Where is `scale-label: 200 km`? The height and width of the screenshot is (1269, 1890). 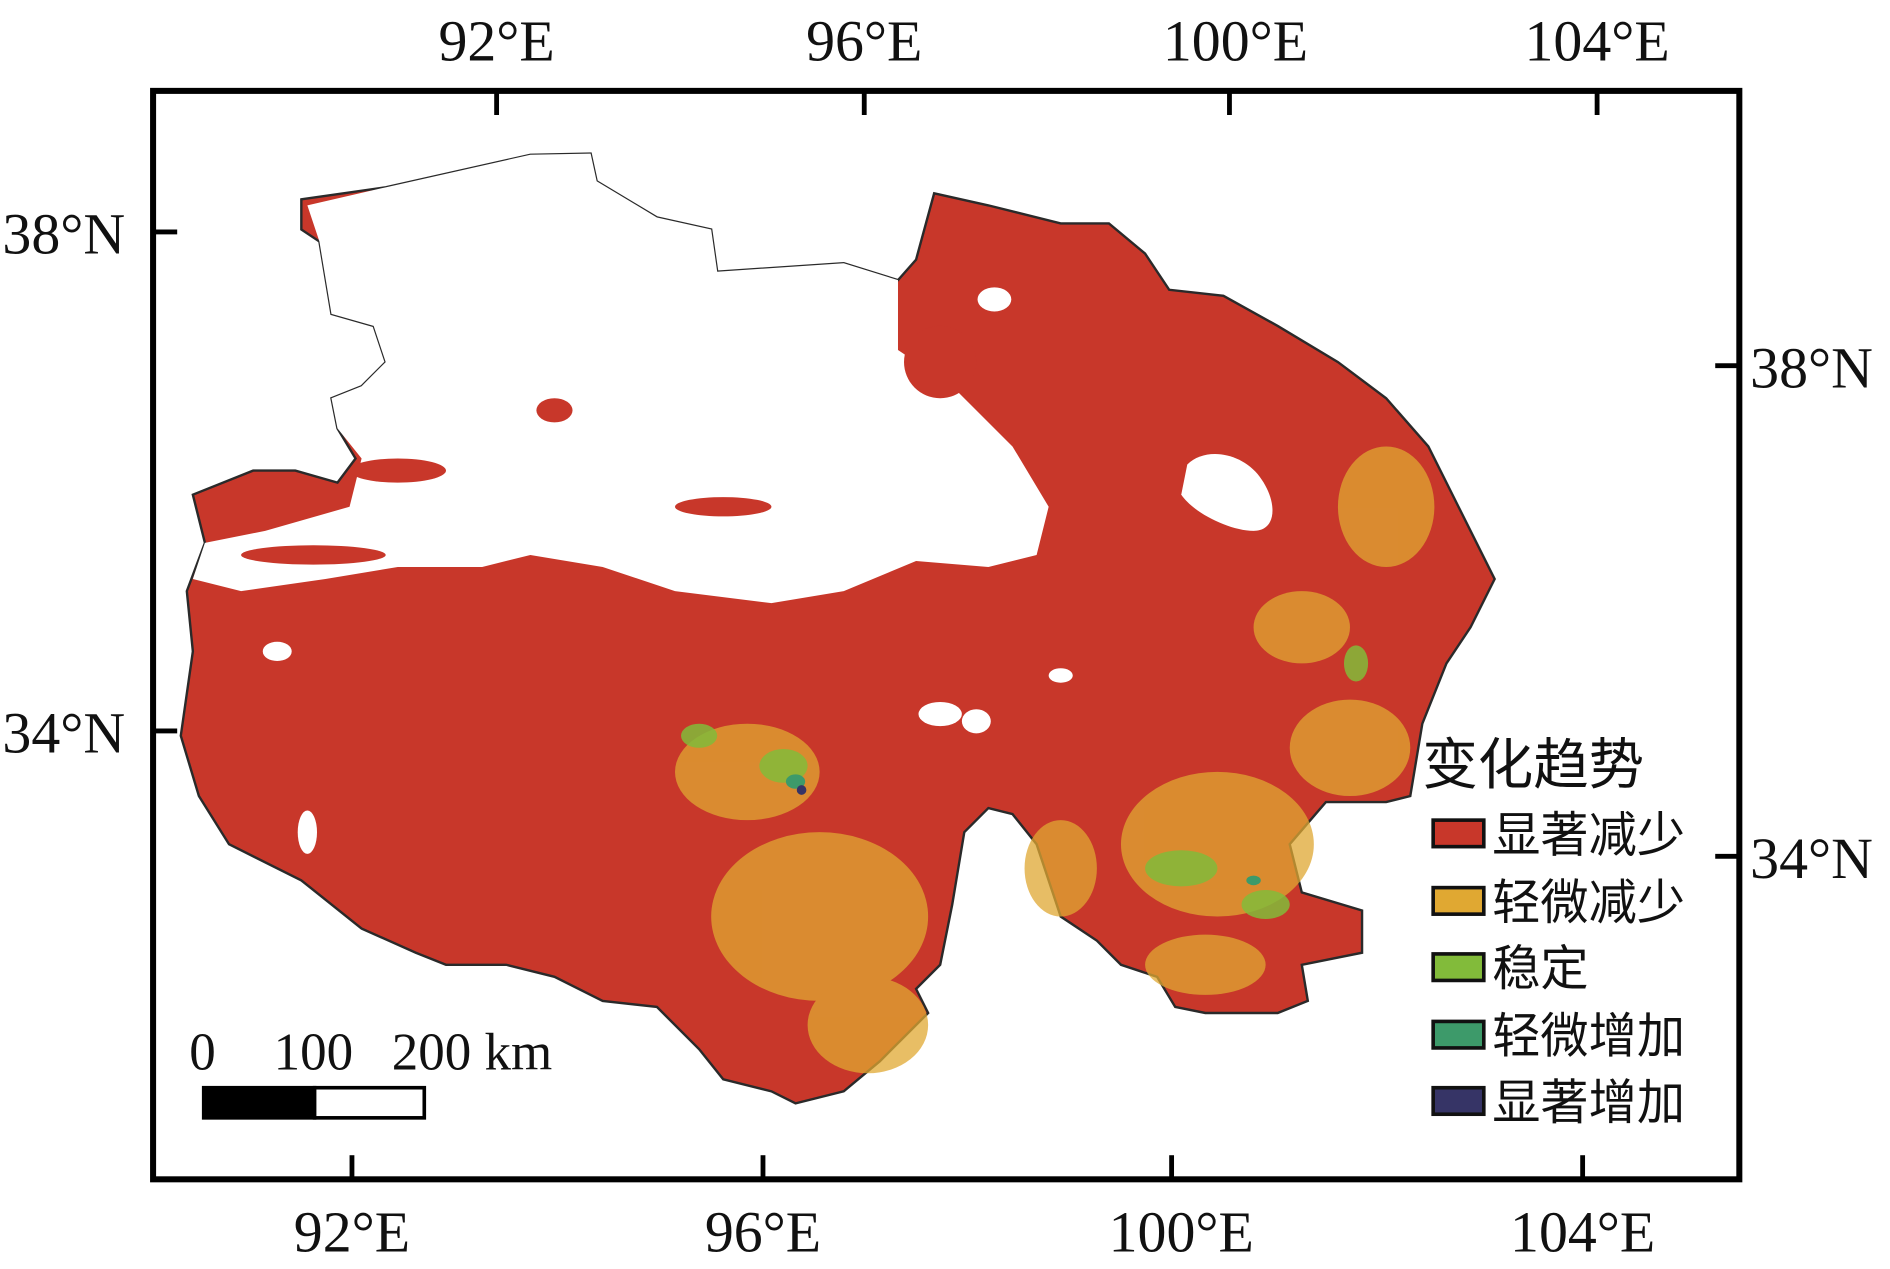 scale-label: 200 km is located at coordinates (472, 1053).